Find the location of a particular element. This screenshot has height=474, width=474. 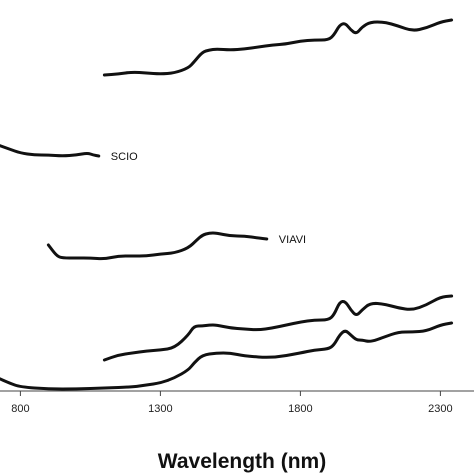

series-label-scio: SCIO is located at coordinates (124, 157).